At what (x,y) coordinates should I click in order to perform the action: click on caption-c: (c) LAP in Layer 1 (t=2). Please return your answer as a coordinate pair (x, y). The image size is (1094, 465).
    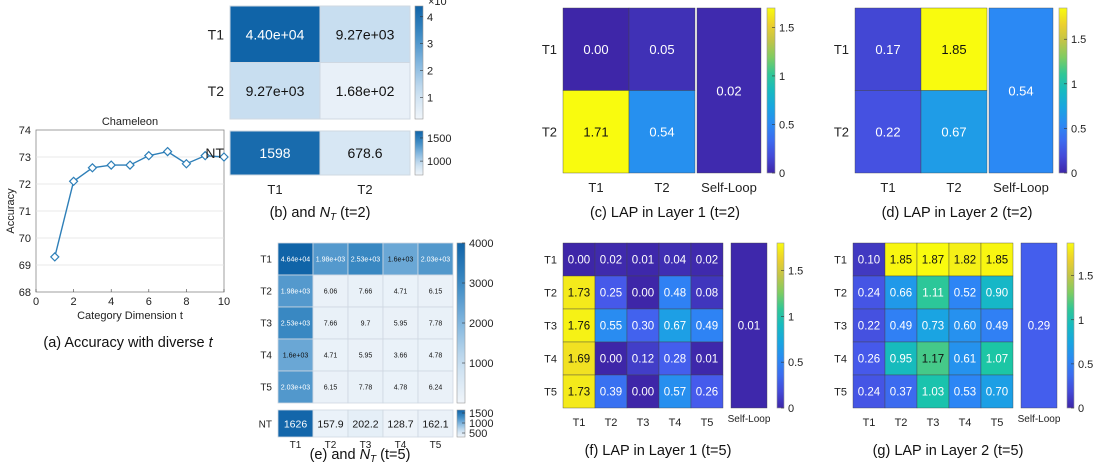
    Looking at the image, I should click on (665, 213).